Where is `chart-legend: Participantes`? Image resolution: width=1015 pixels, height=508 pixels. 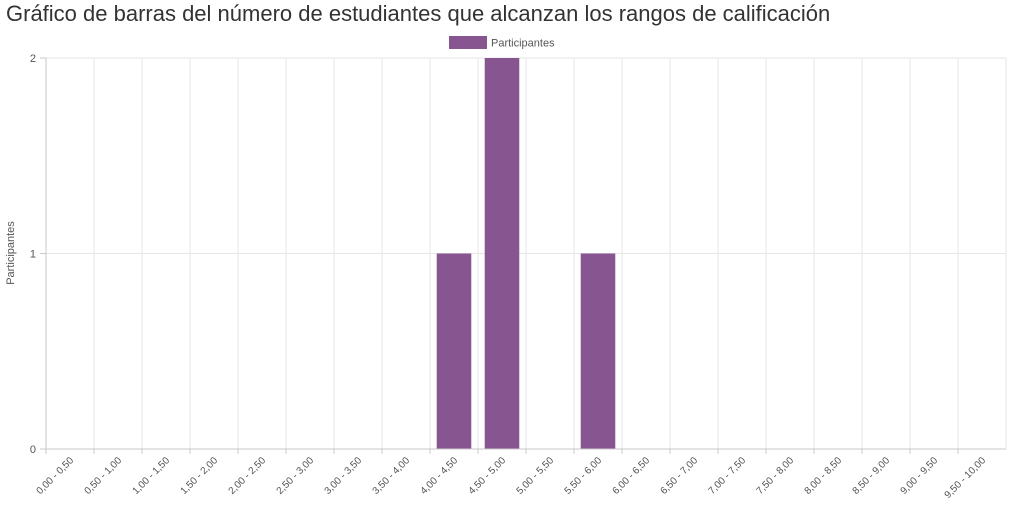 chart-legend: Participantes is located at coordinates (502, 43).